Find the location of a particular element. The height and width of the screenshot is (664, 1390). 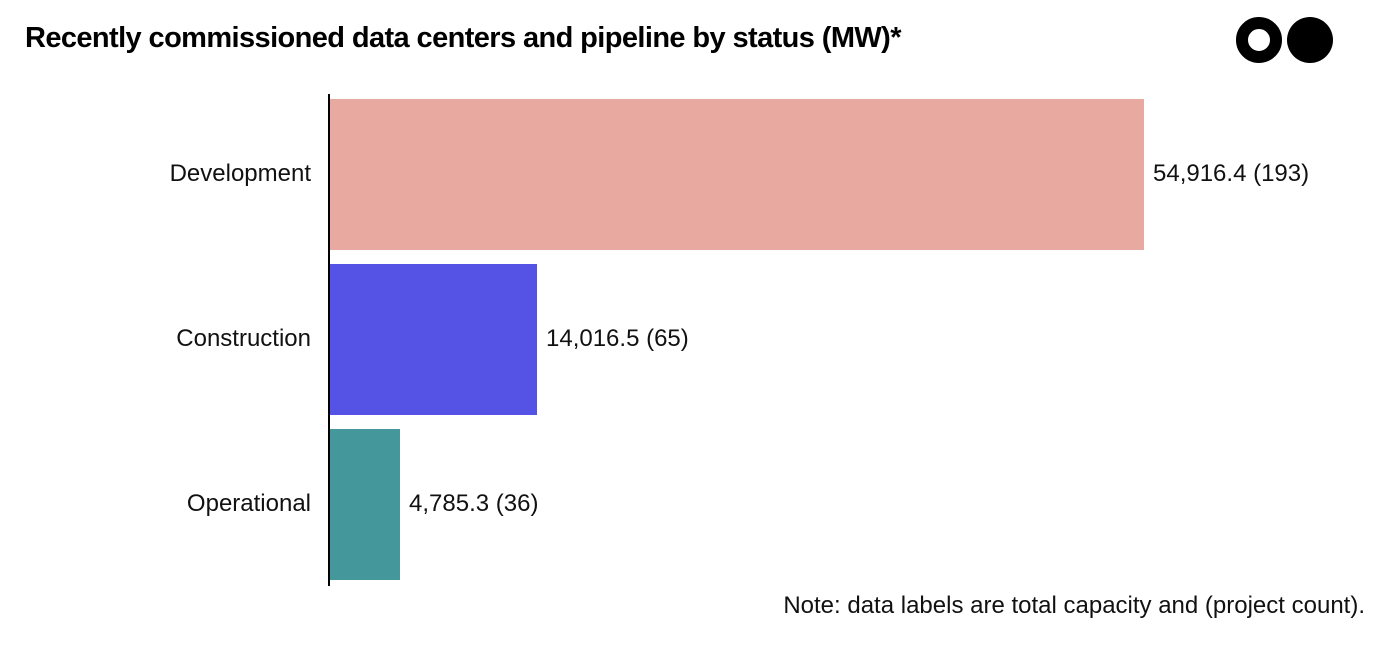

data-label-development: 54,916.4 (193) is located at coordinates (1231, 173).